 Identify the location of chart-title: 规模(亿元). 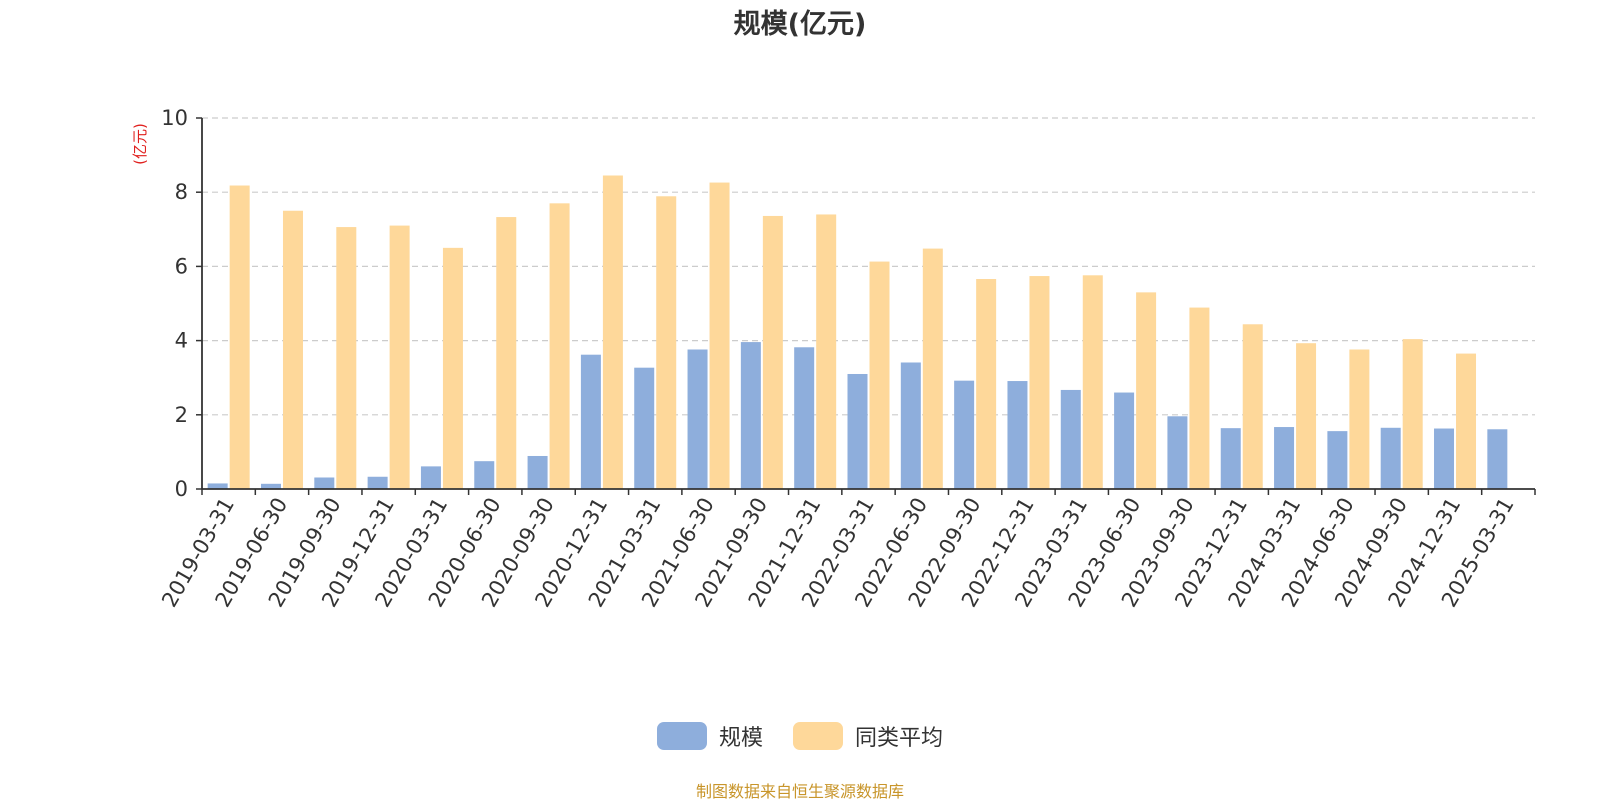
(800, 24).